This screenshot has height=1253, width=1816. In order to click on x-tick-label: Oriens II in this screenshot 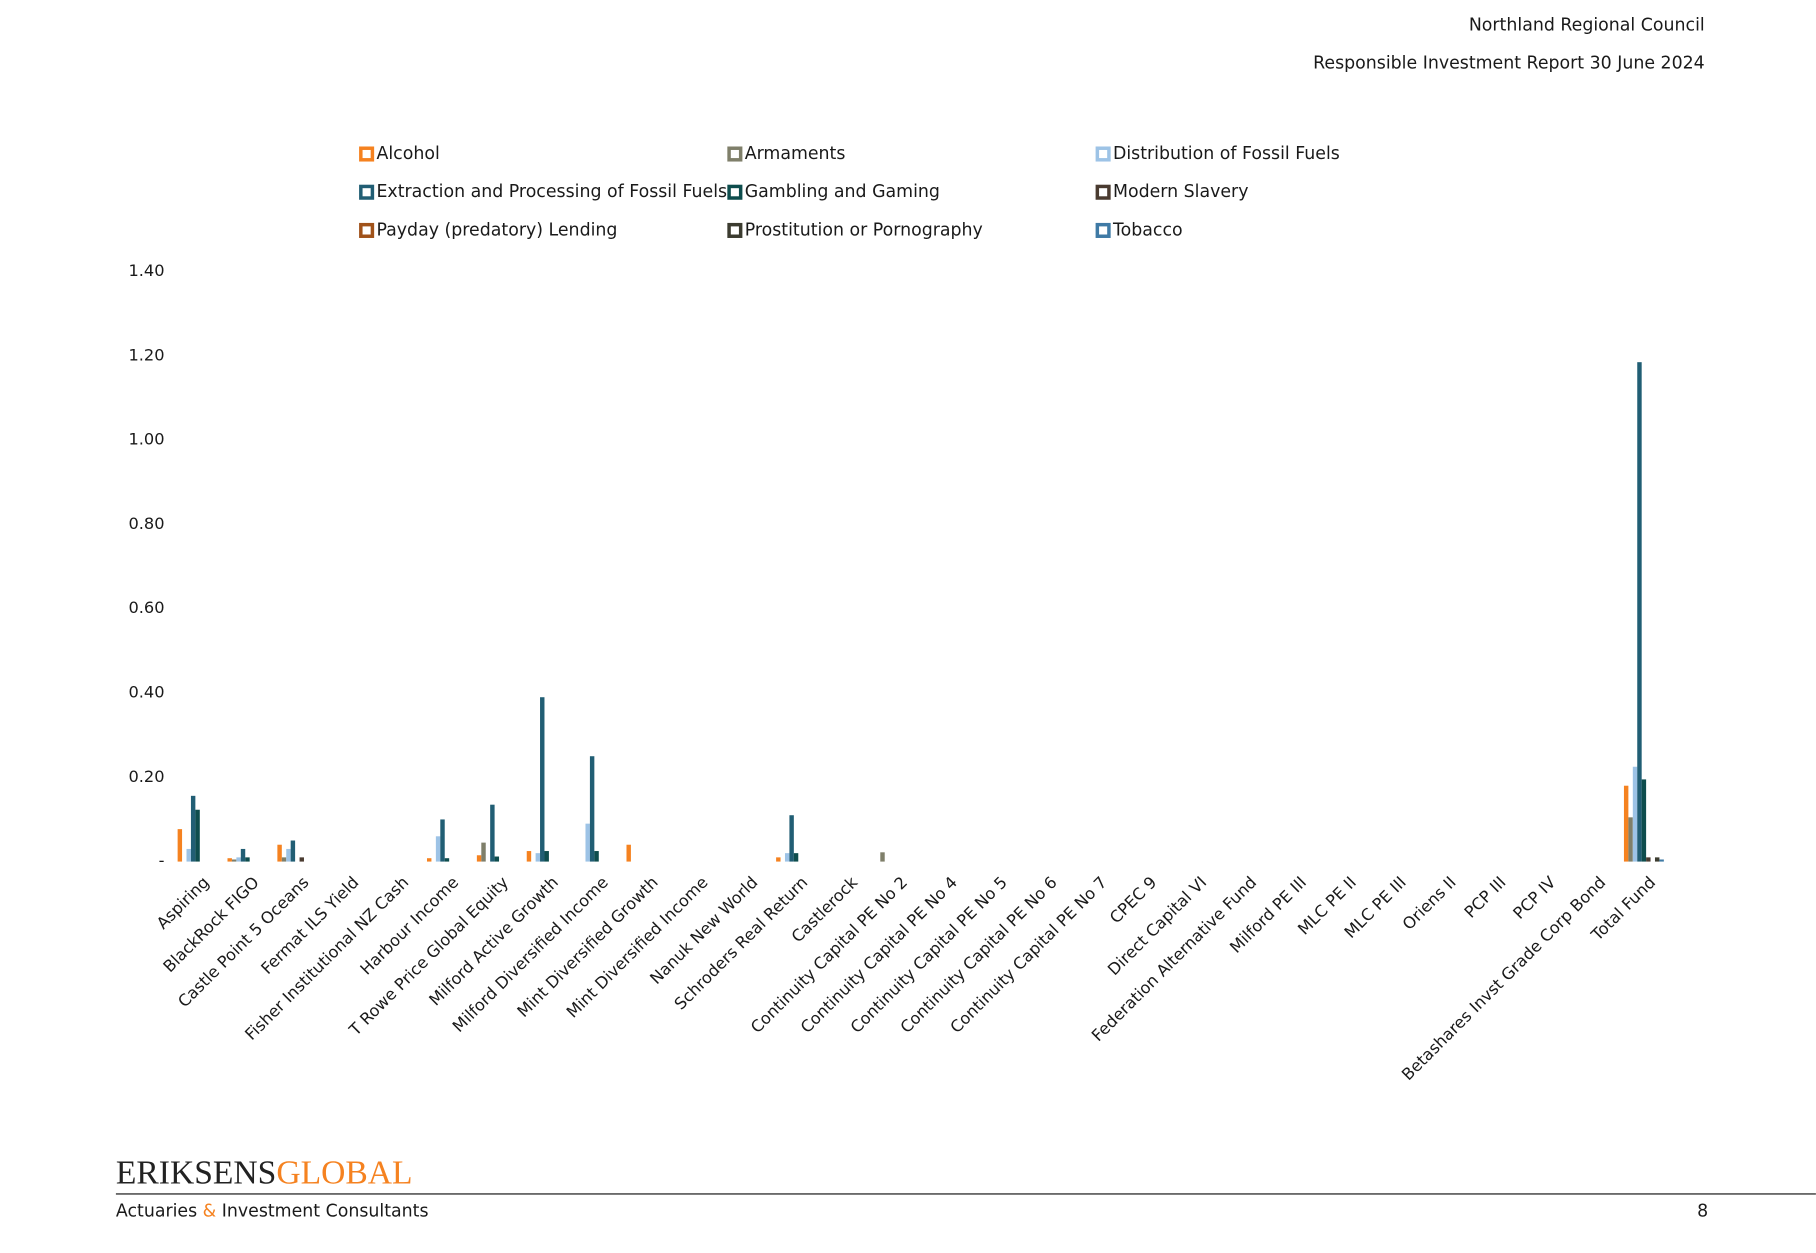, I will do `click(1429, 903)`.